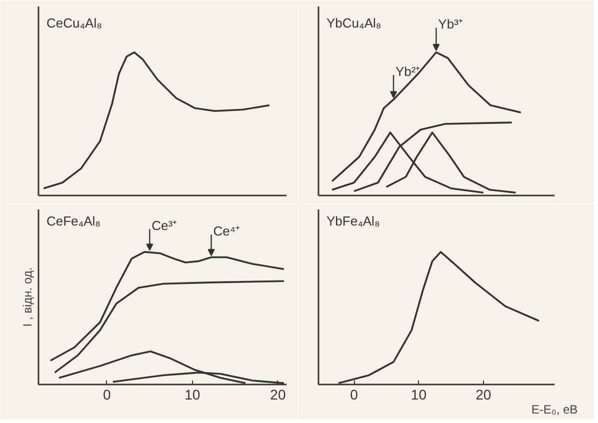  I want to click on annotation: Ce³⁺, so click(164, 226).